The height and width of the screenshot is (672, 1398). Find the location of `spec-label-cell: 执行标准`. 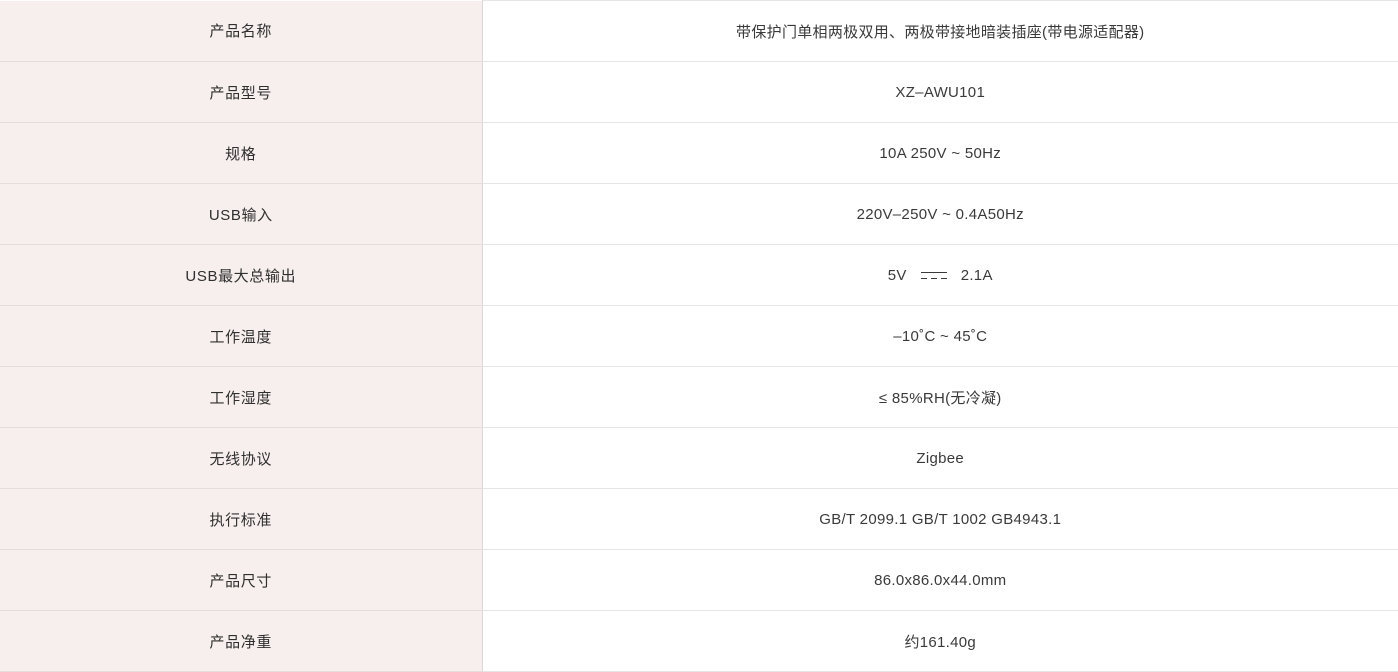

spec-label-cell: 执行标准 is located at coordinates (241, 519).